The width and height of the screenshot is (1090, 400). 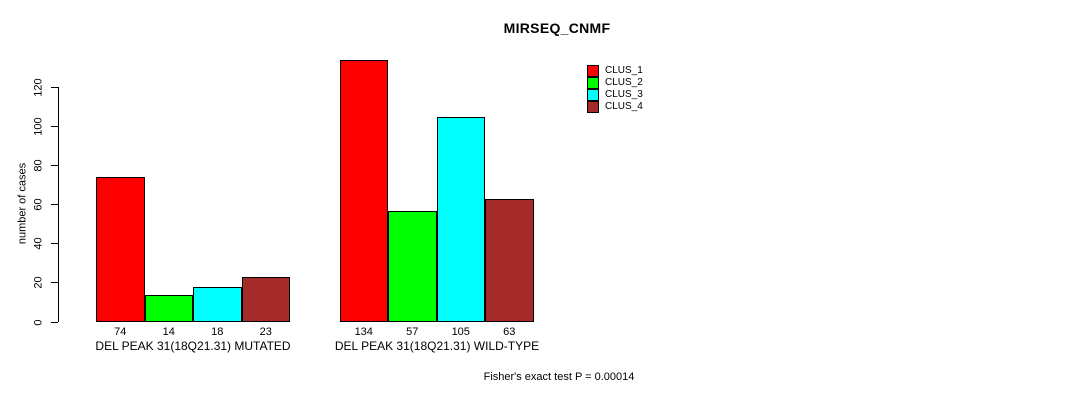 I want to click on bar-clus_4-group2, so click(x=509, y=260).